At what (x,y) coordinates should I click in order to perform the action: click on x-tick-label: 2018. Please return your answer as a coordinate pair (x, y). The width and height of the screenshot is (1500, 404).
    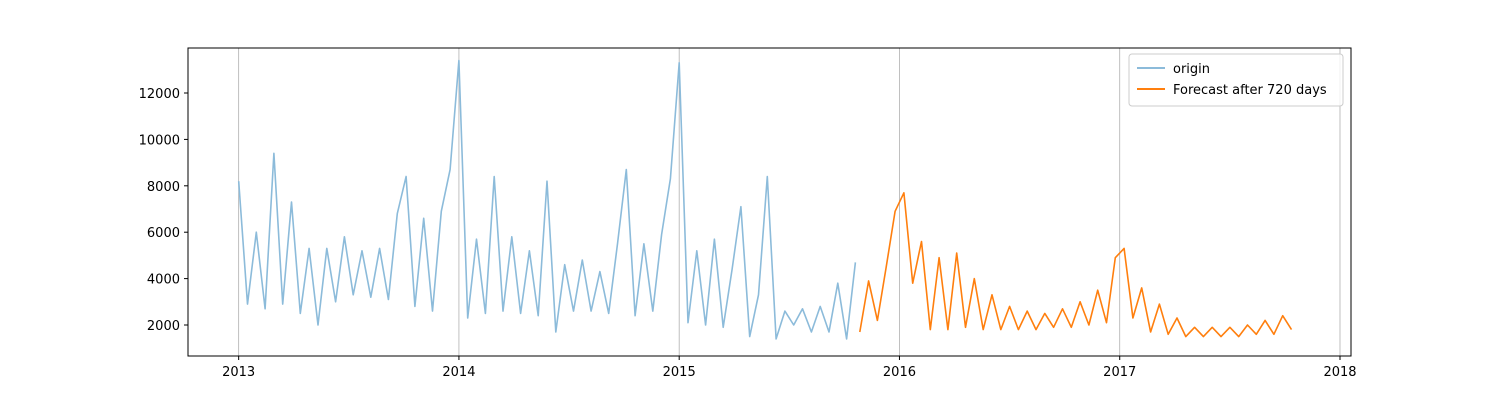
    Looking at the image, I should click on (1339, 372).